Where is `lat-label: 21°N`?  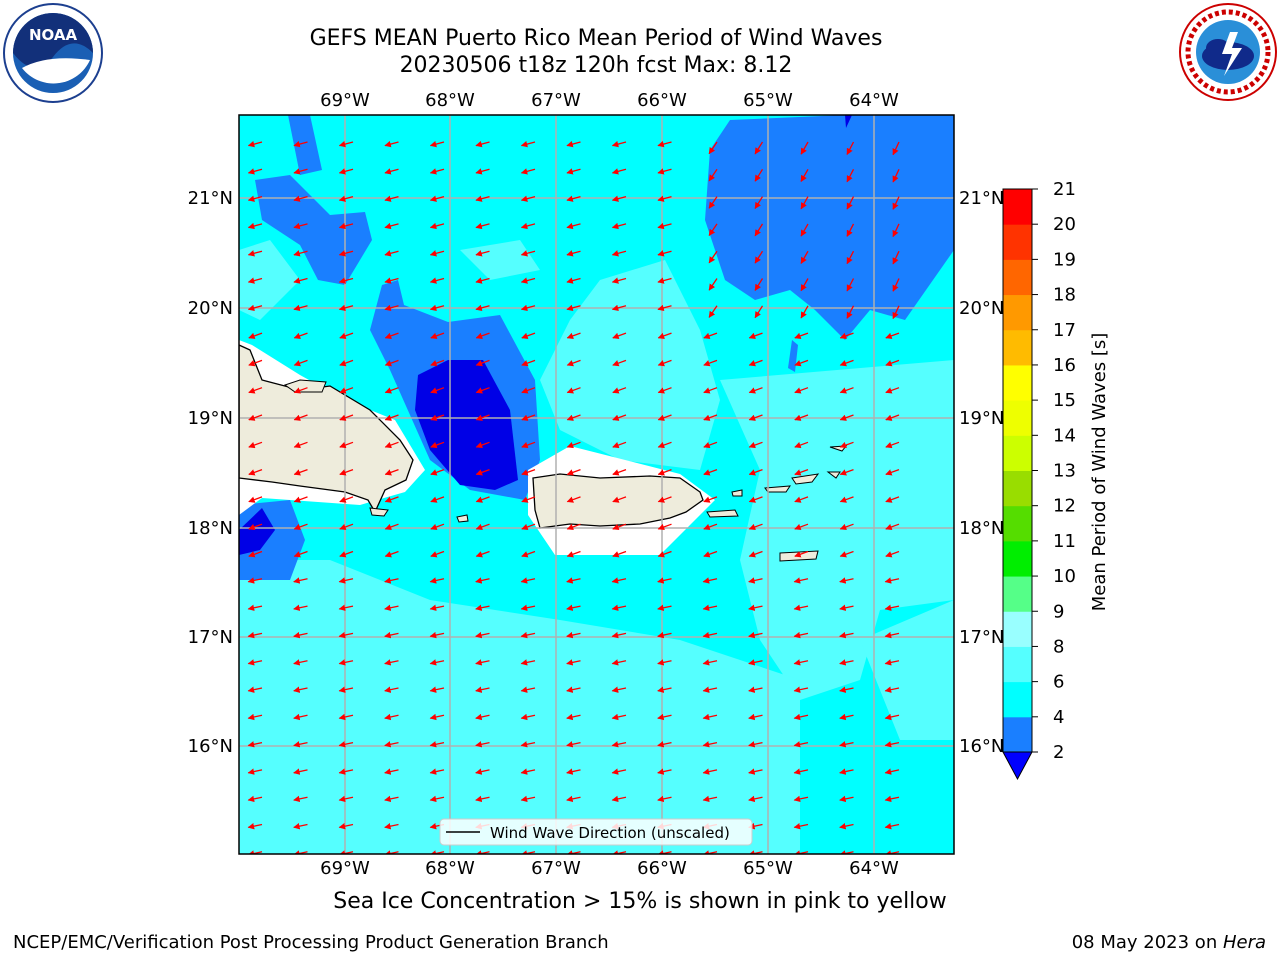 lat-label: 21°N is located at coordinates (981, 198).